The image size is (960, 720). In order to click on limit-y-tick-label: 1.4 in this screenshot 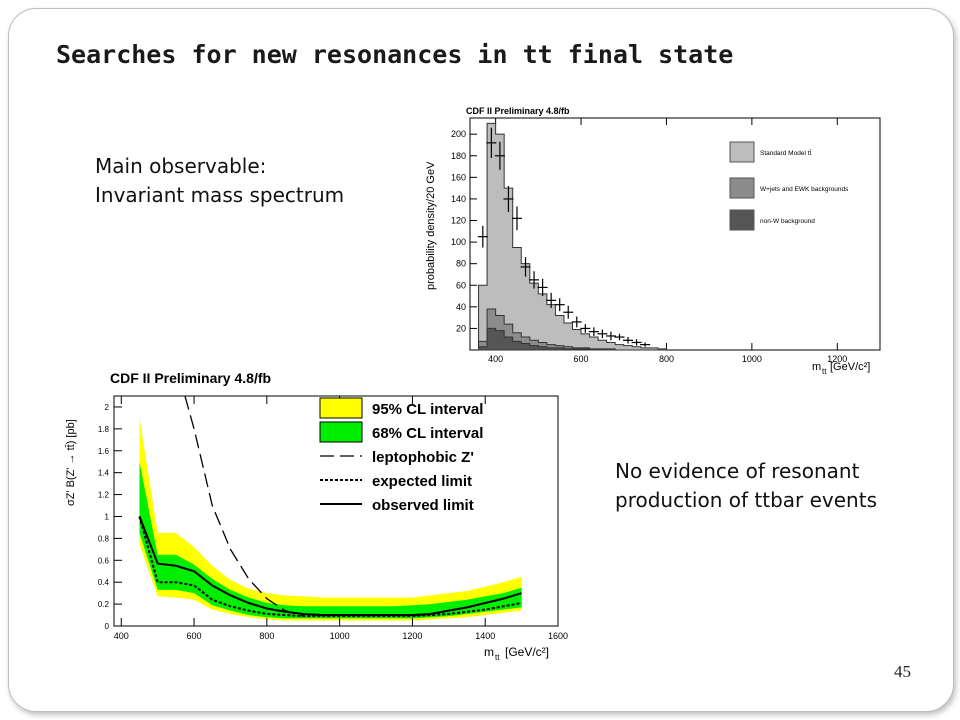, I will do `click(104, 473)`.